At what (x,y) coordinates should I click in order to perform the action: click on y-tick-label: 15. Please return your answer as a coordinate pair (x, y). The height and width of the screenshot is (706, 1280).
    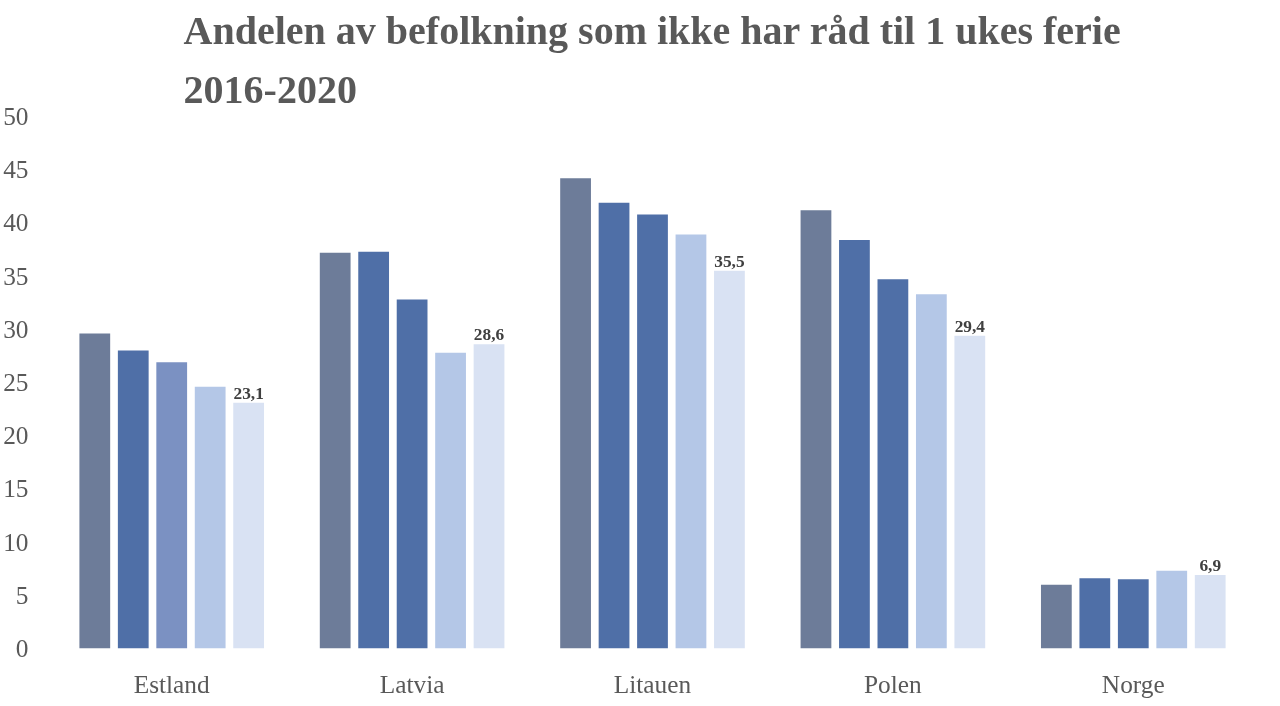
    Looking at the image, I should click on (16, 488).